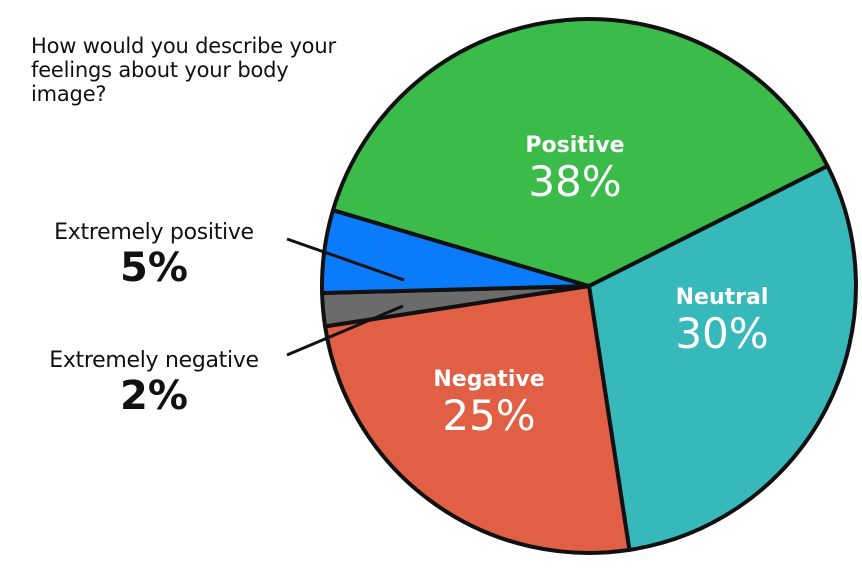 The height and width of the screenshot is (575, 862). I want to click on slice-percent: 30%, so click(722, 333).